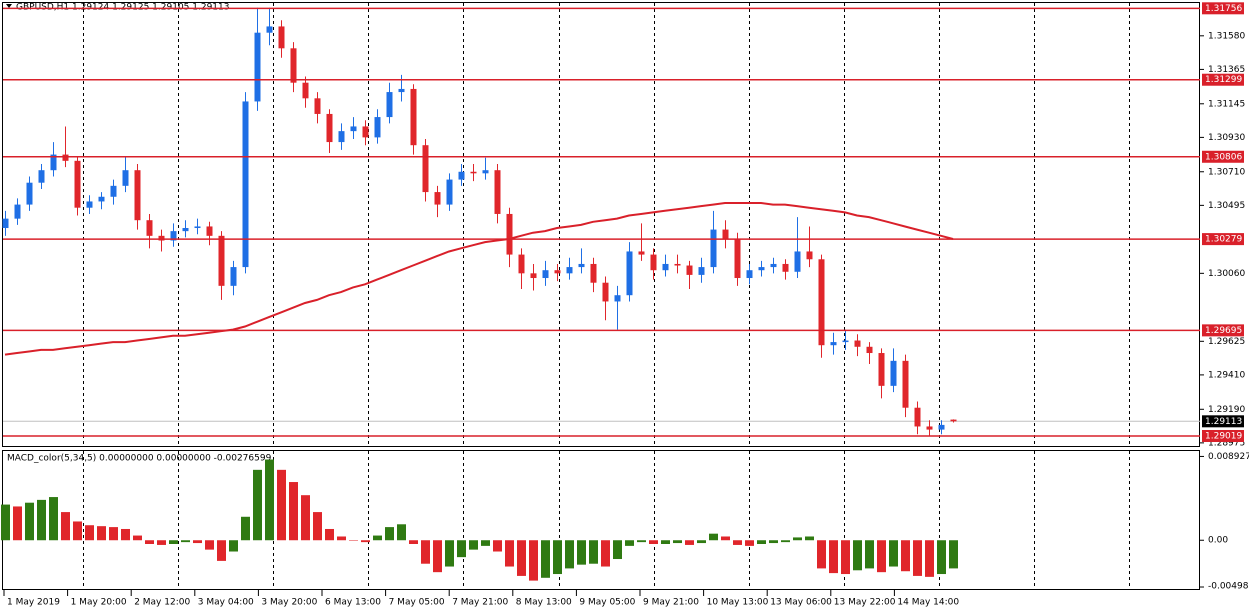 Image resolution: width=1249 pixels, height=609 pixels. I want to click on y-tick-label: 1.31365, so click(1226, 70).